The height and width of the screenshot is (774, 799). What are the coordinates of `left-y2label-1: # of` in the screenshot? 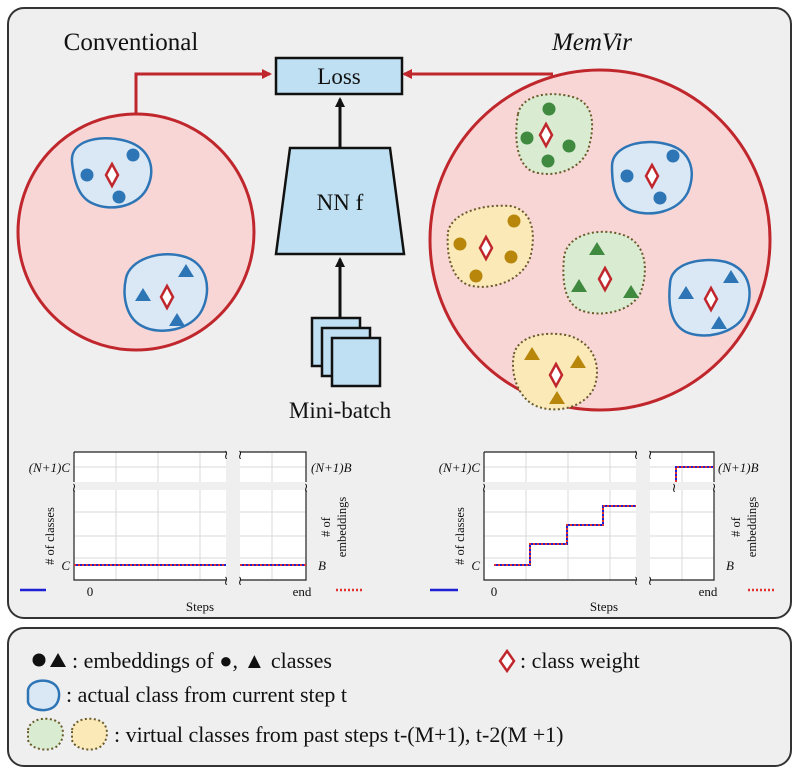 It's located at (326, 526).